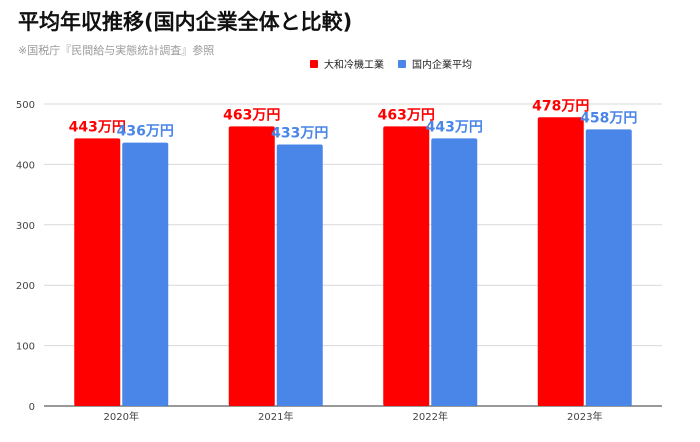 This screenshot has width=700, height=442. Describe the element at coordinates (430, 416) in the screenshot. I see `x-tick-label: 2022年` at that location.